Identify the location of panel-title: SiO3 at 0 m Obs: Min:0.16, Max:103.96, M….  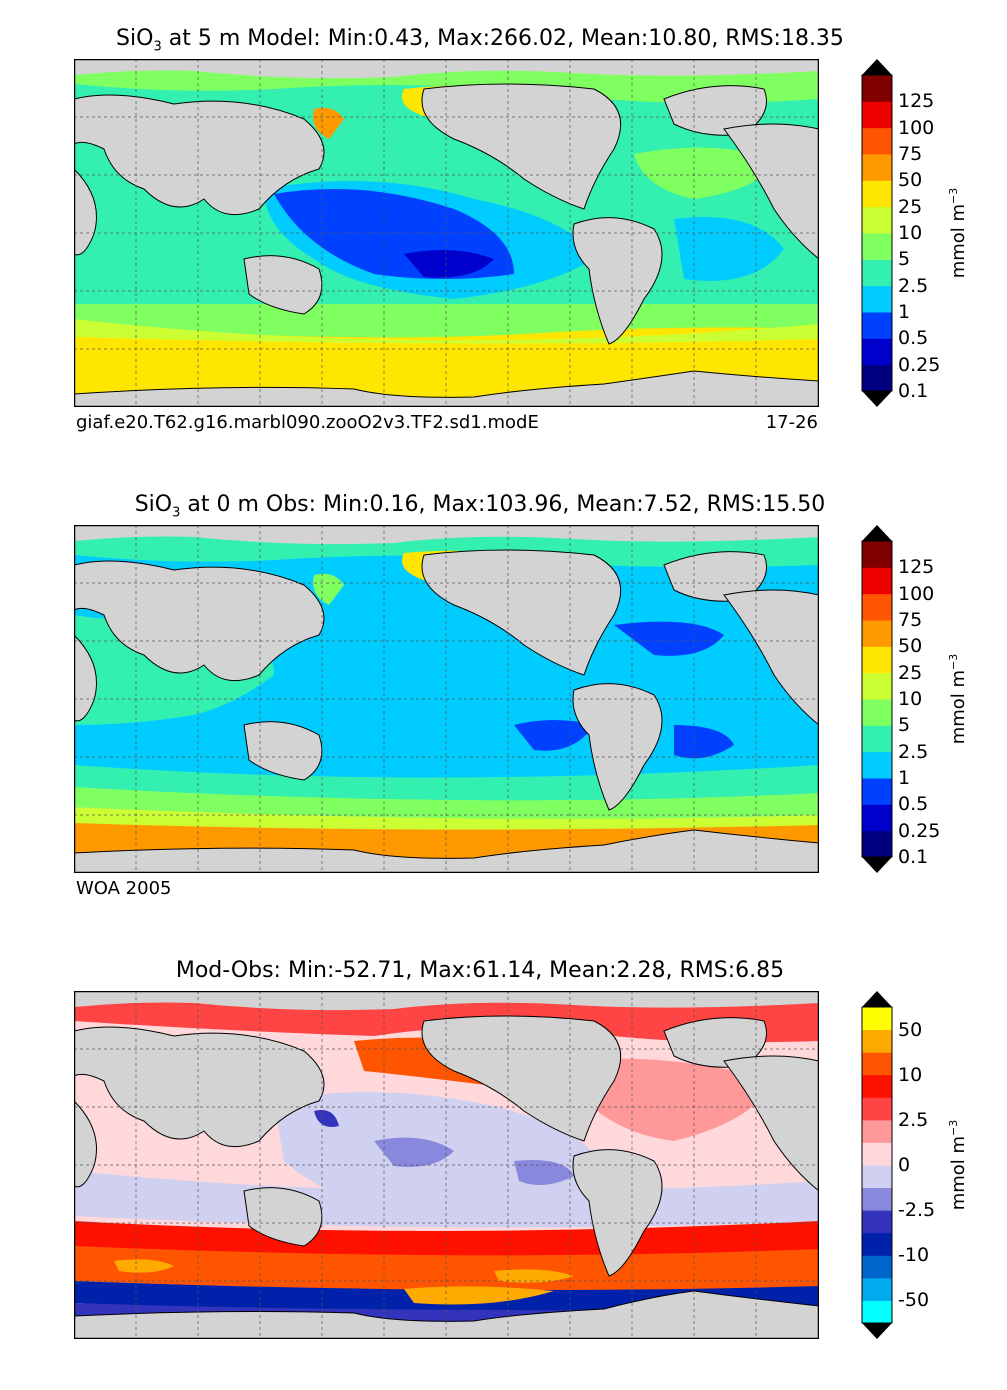
(480, 506).